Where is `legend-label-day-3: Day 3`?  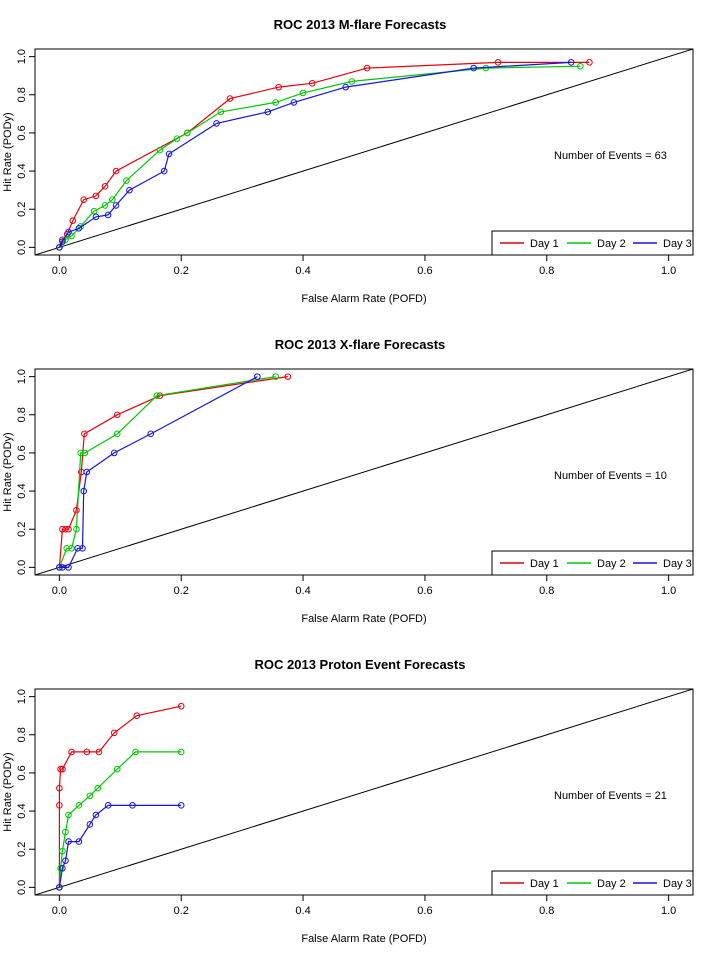 legend-label-day-3: Day 3 is located at coordinates (677, 564).